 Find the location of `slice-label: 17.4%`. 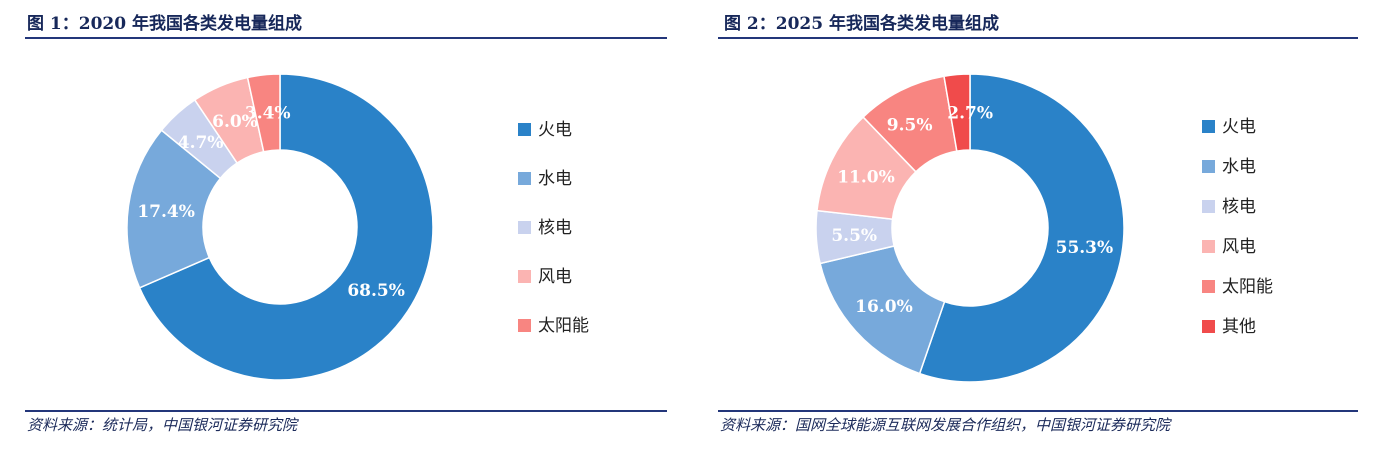

slice-label: 17.4% is located at coordinates (166, 212).